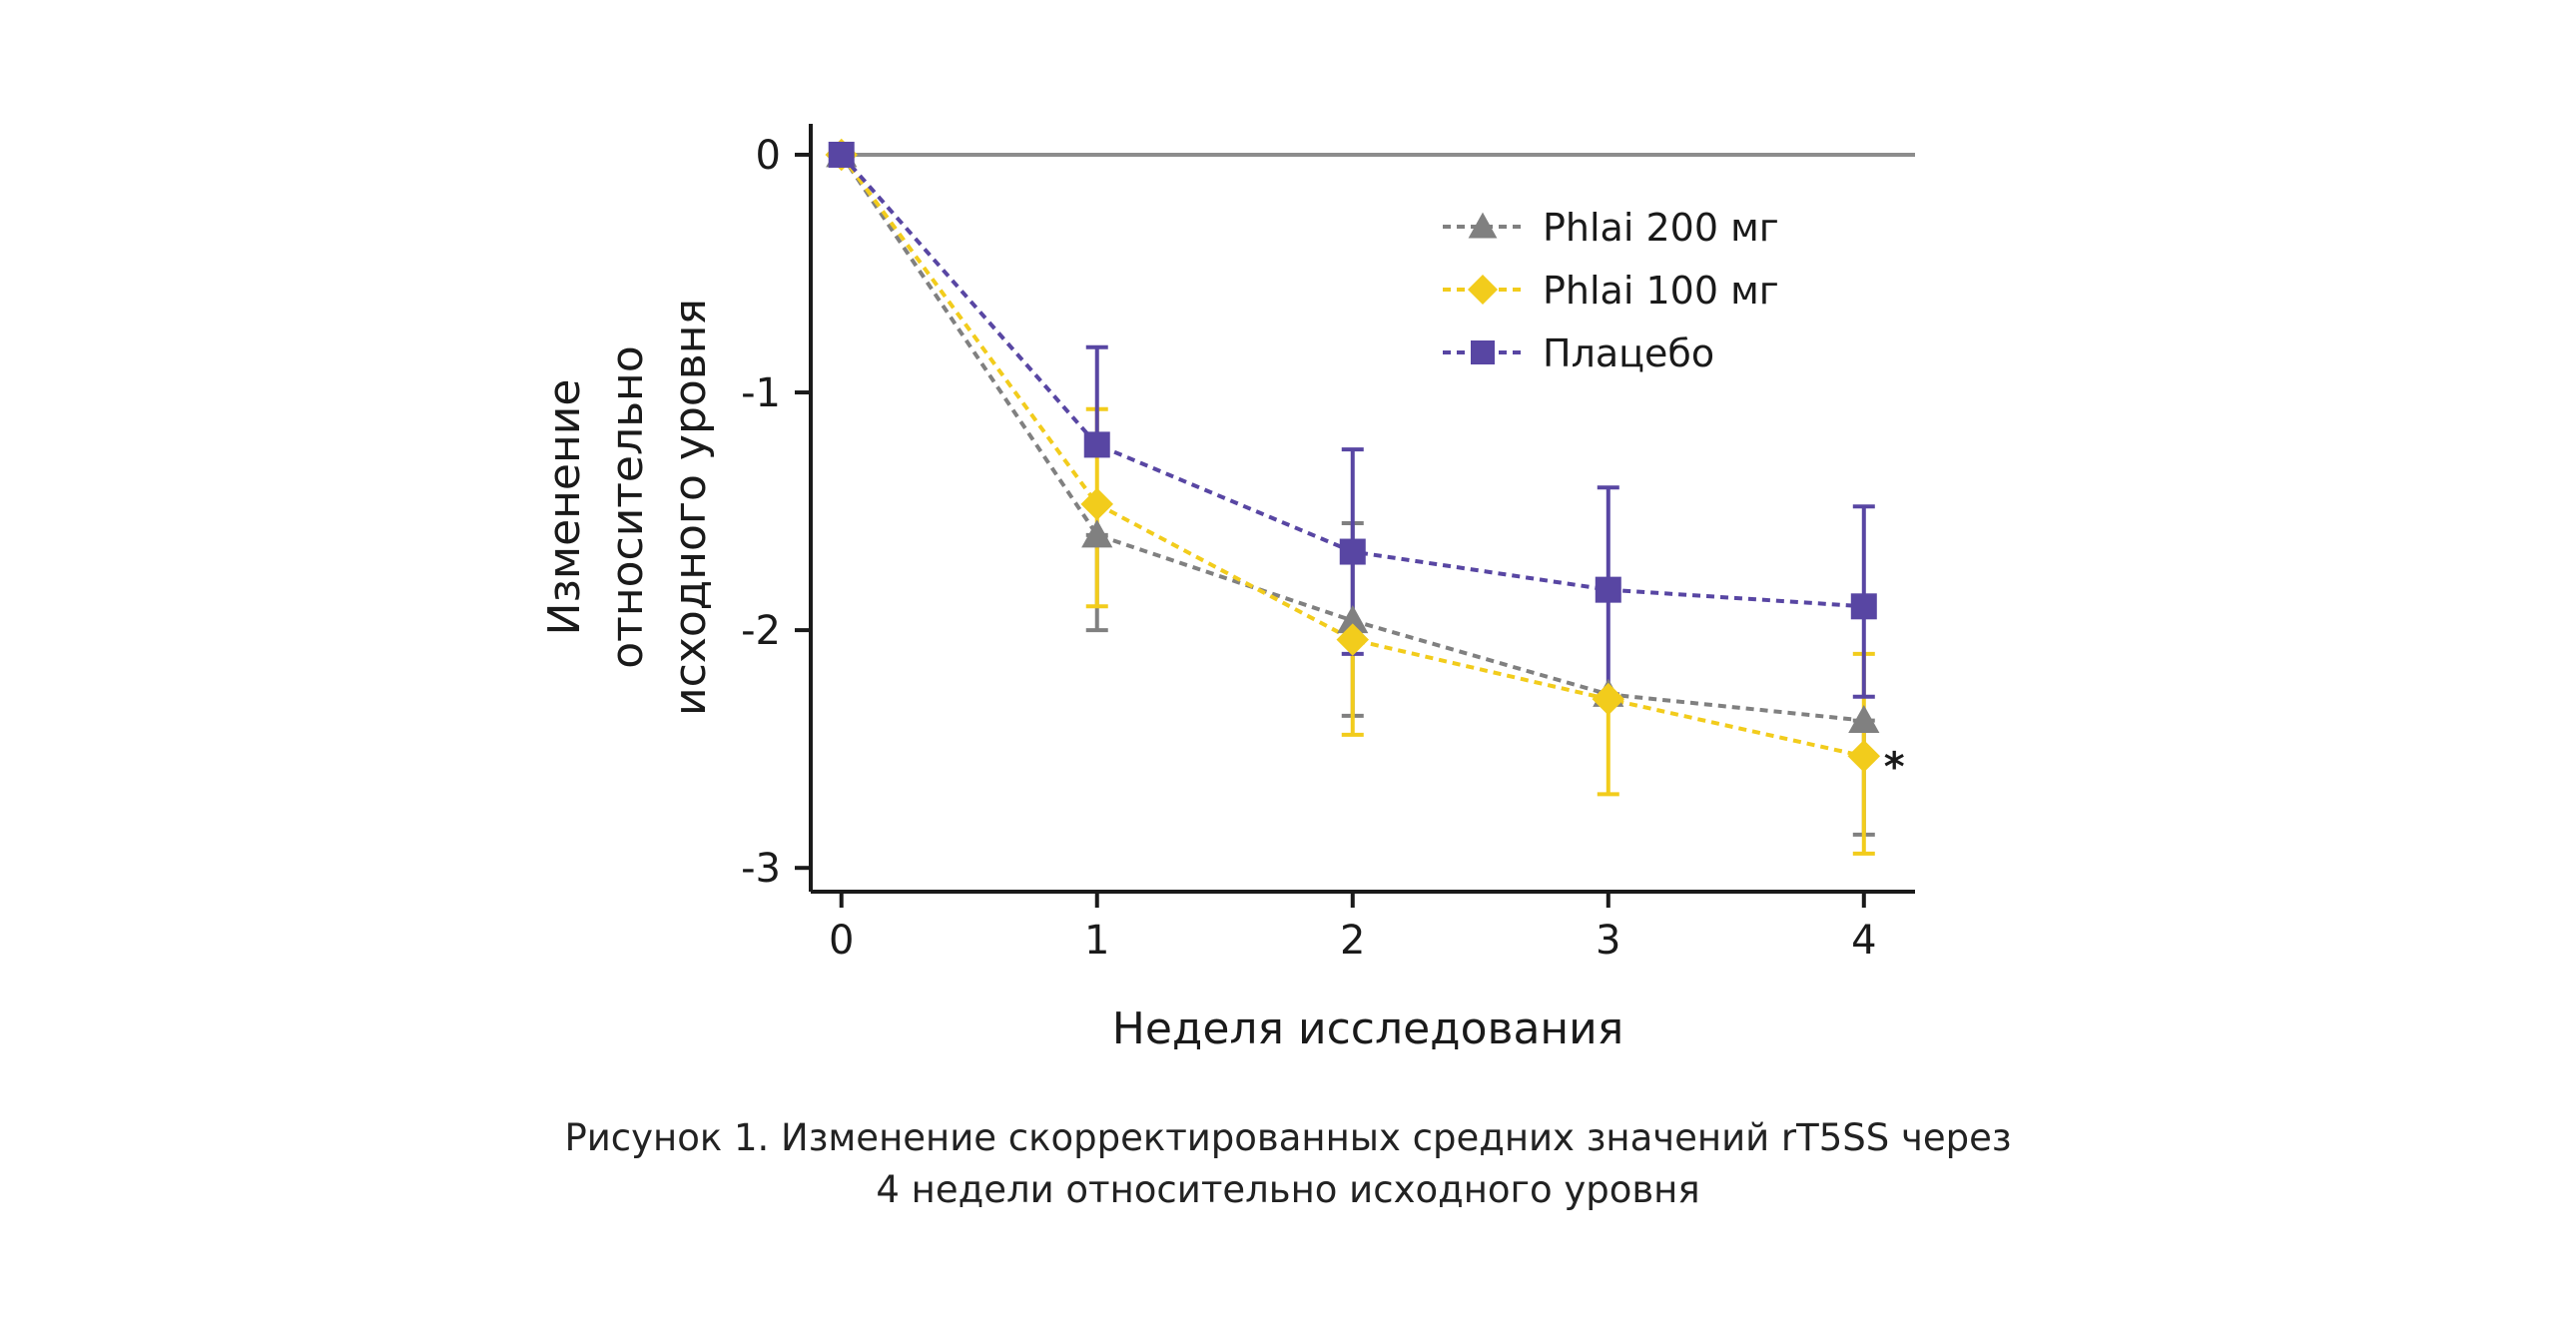 Image resolution: width=2576 pixels, height=1327 pixels. I want to click on y-tick-label: 0, so click(768, 156).